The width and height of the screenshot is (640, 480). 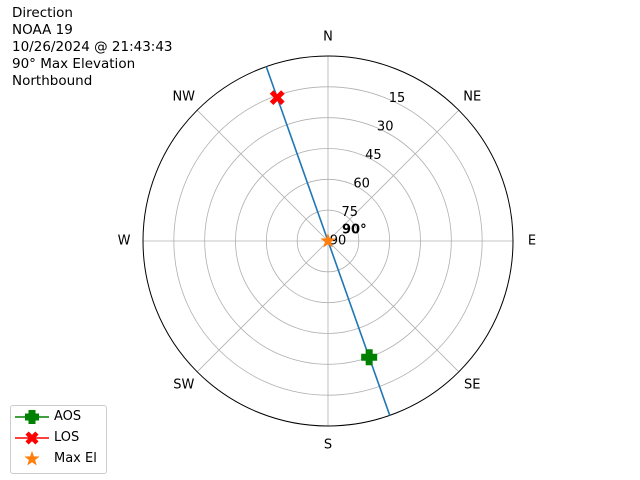 What do you see at coordinates (385, 127) in the screenshot?
I see `elevation-tick-label: 30` at bounding box center [385, 127].